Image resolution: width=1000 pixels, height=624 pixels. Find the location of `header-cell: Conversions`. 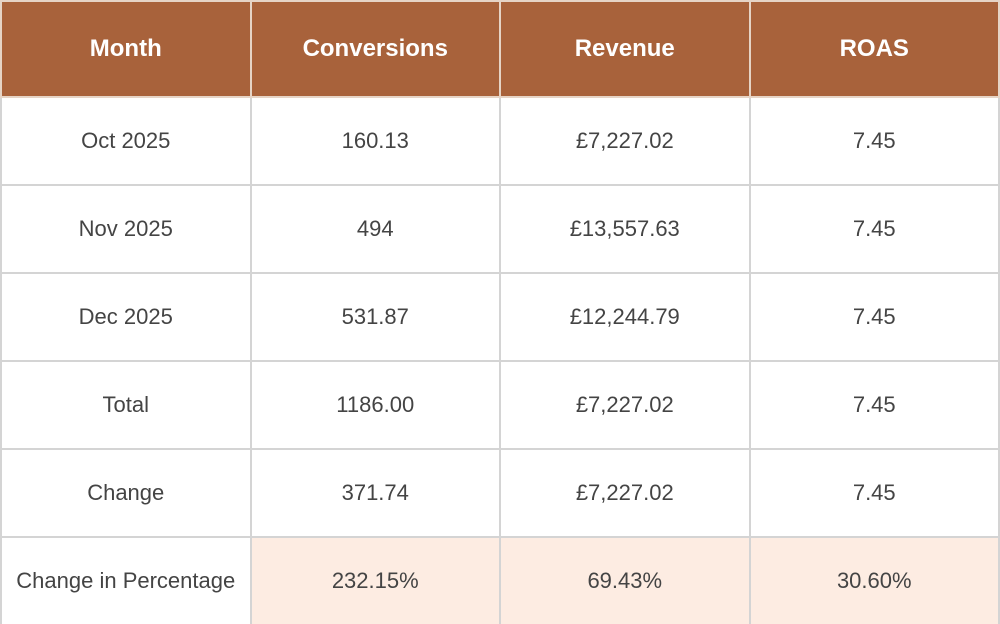

header-cell: Conversions is located at coordinates (375, 49).